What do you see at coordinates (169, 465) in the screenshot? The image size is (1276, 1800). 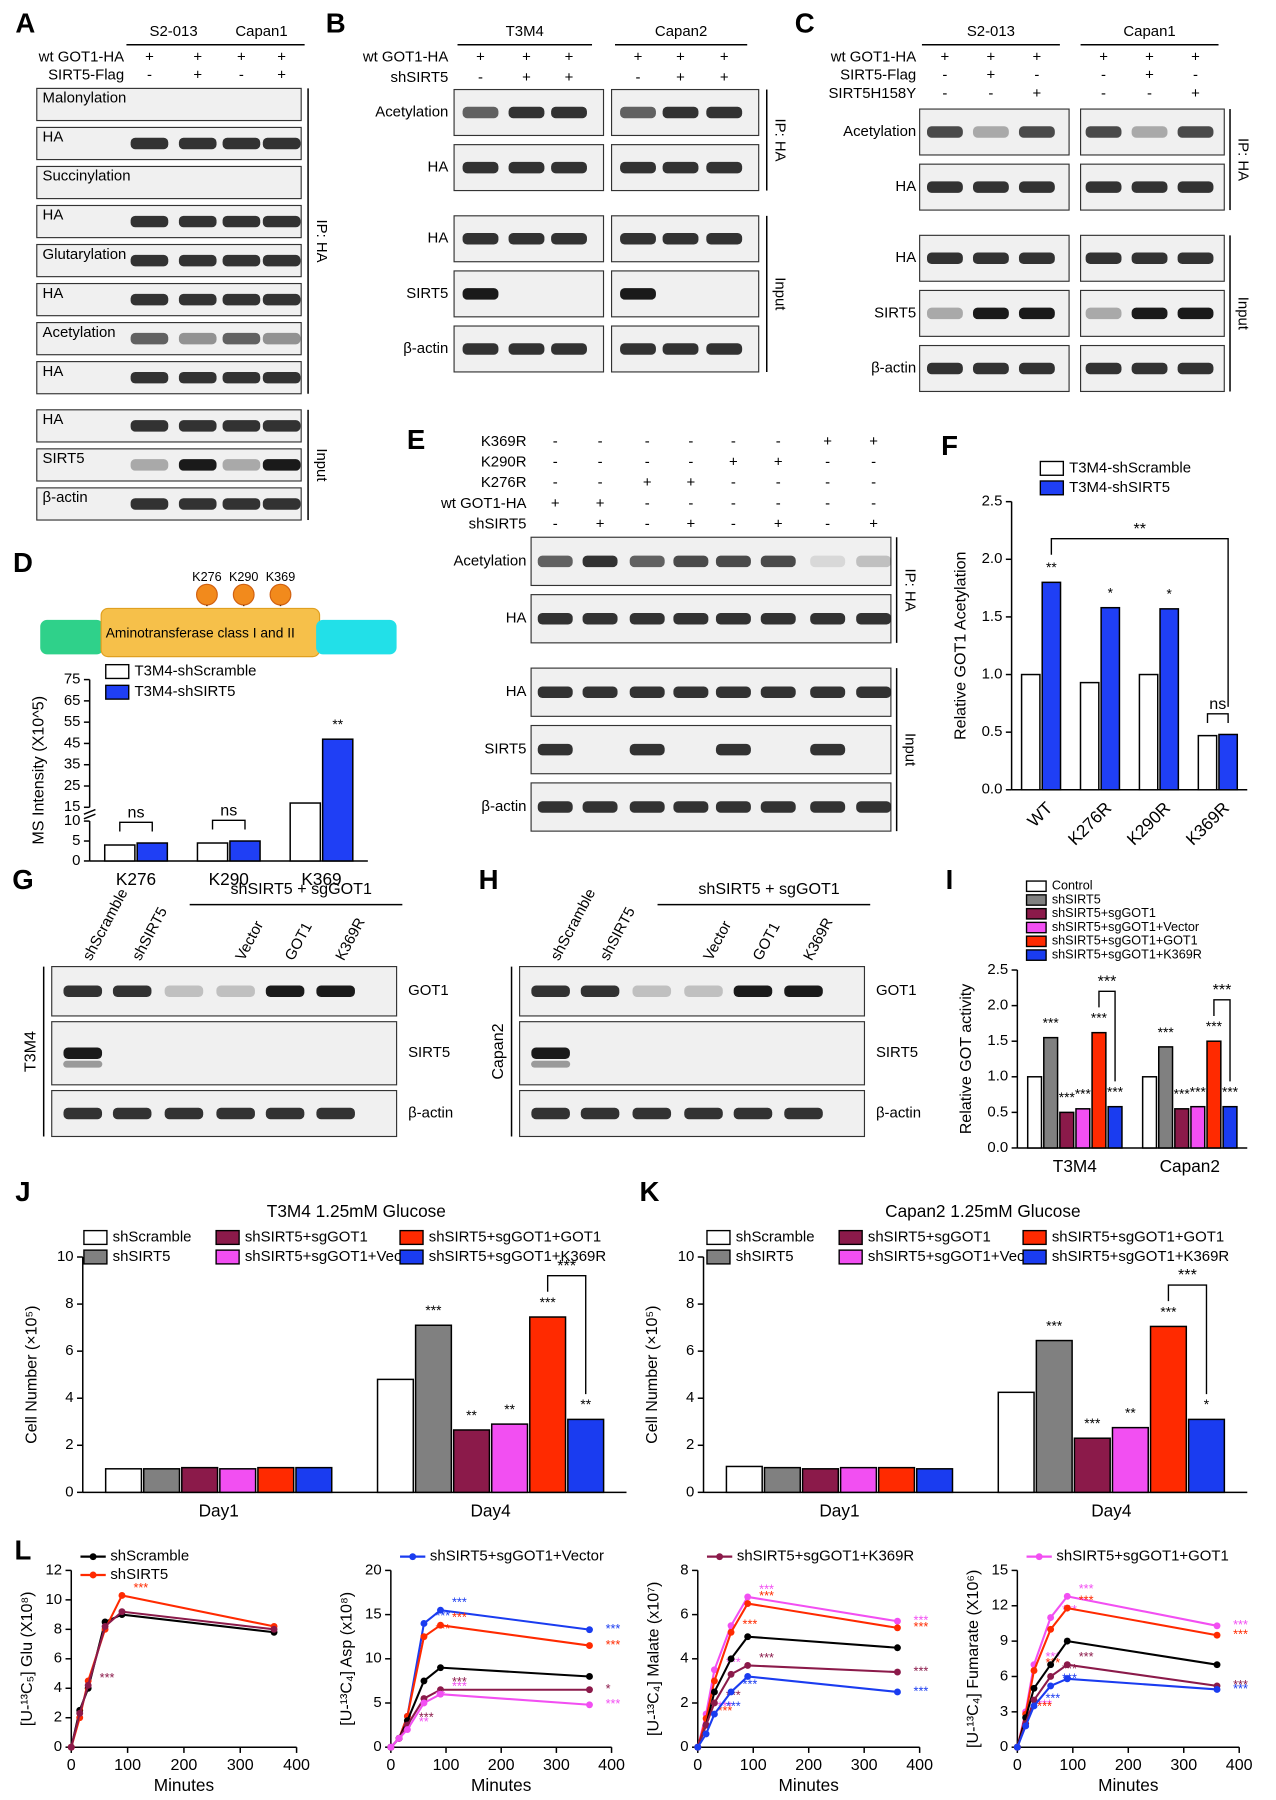 I see `blot-box` at bounding box center [169, 465].